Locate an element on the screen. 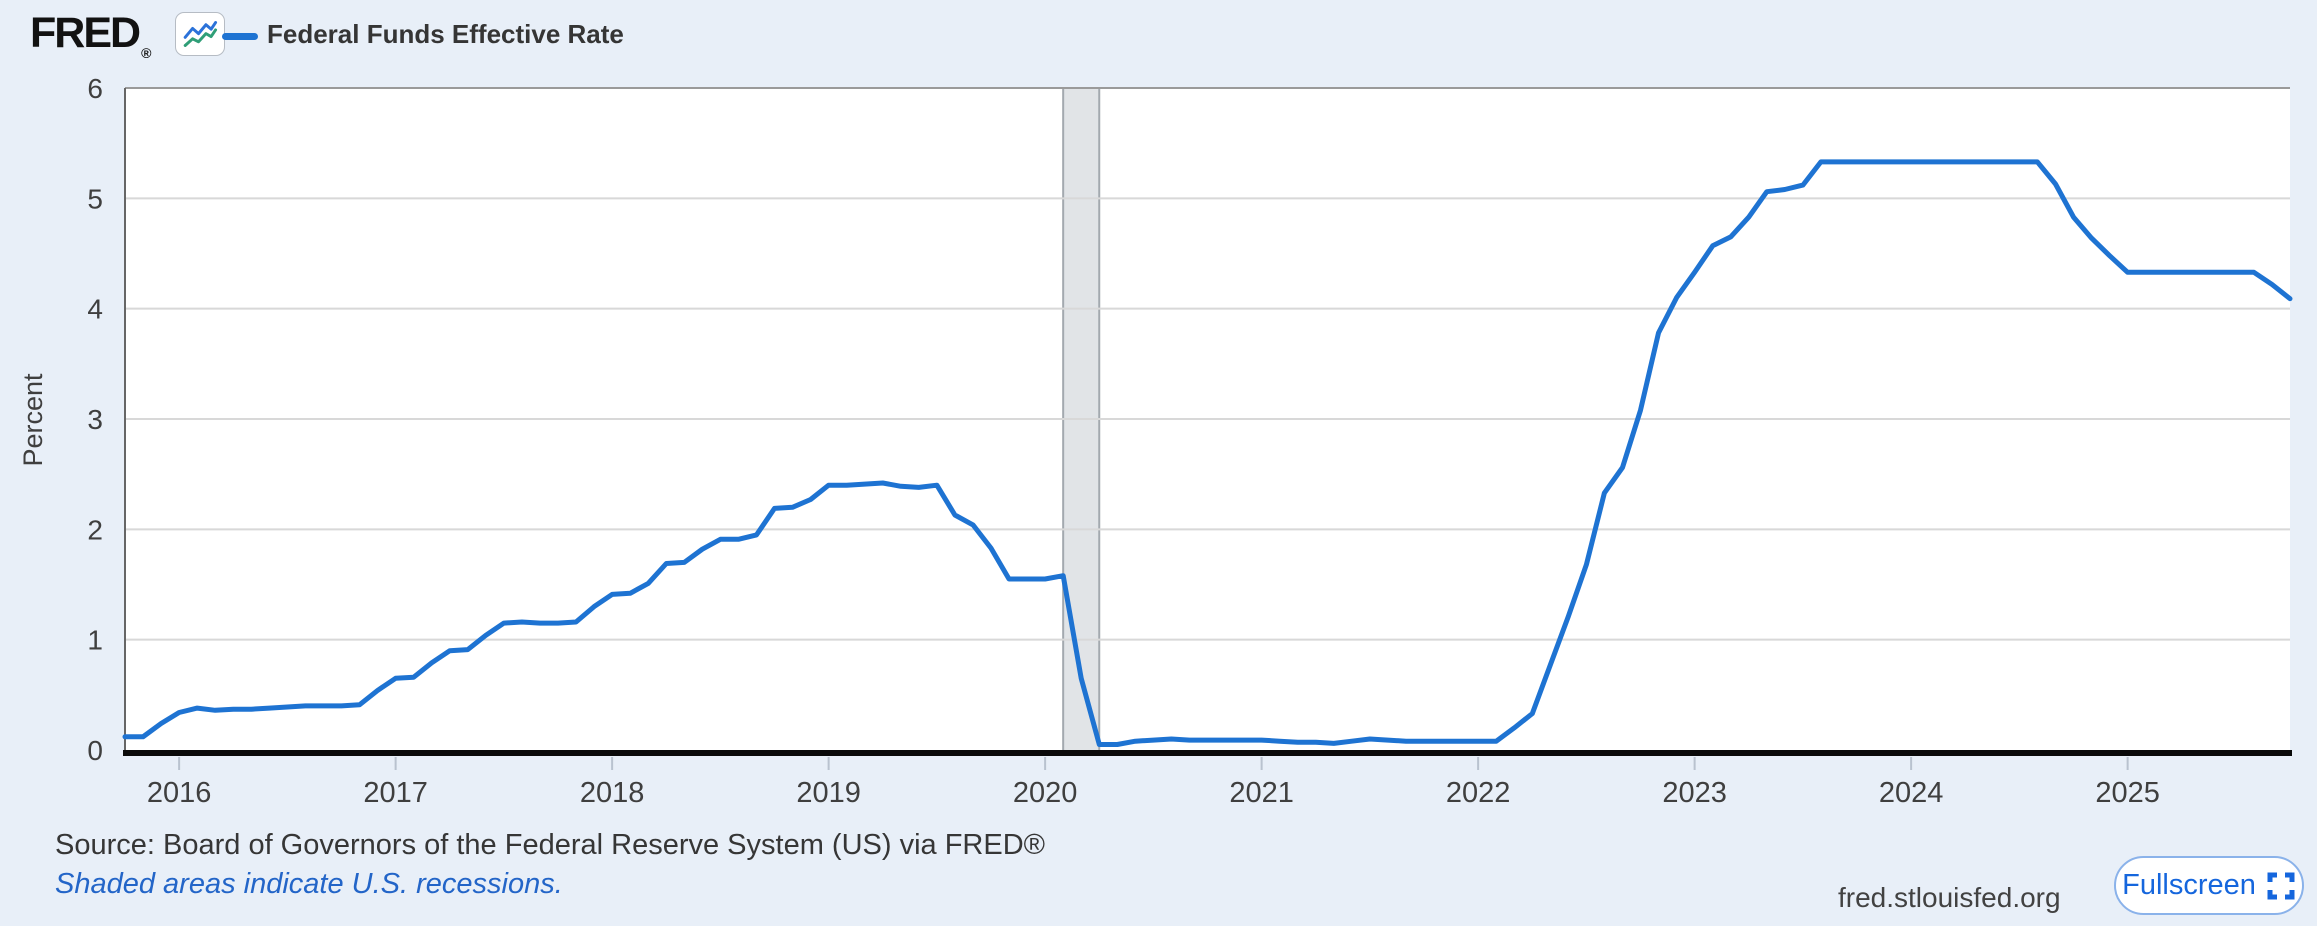 Image resolution: width=2317 pixels, height=926 pixels. y-tick-label: 5 is located at coordinates (95, 198).